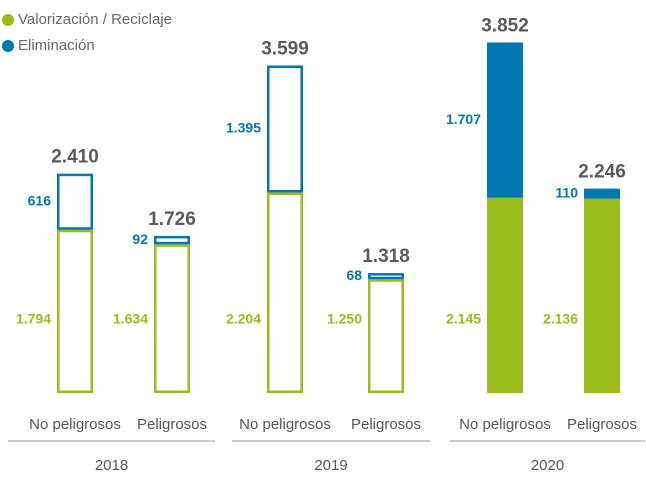 This screenshot has width=646, height=478. Describe the element at coordinates (463, 119) in the screenshot. I see `value-label: 1.707` at that location.